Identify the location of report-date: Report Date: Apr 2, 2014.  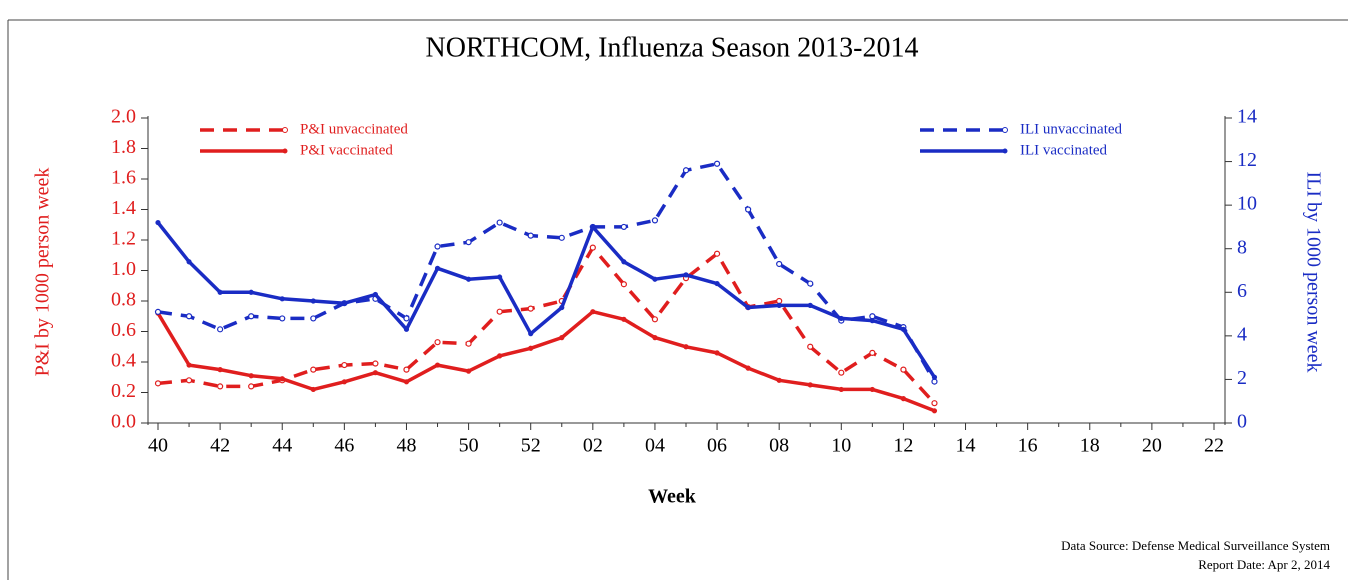
(1264, 564).